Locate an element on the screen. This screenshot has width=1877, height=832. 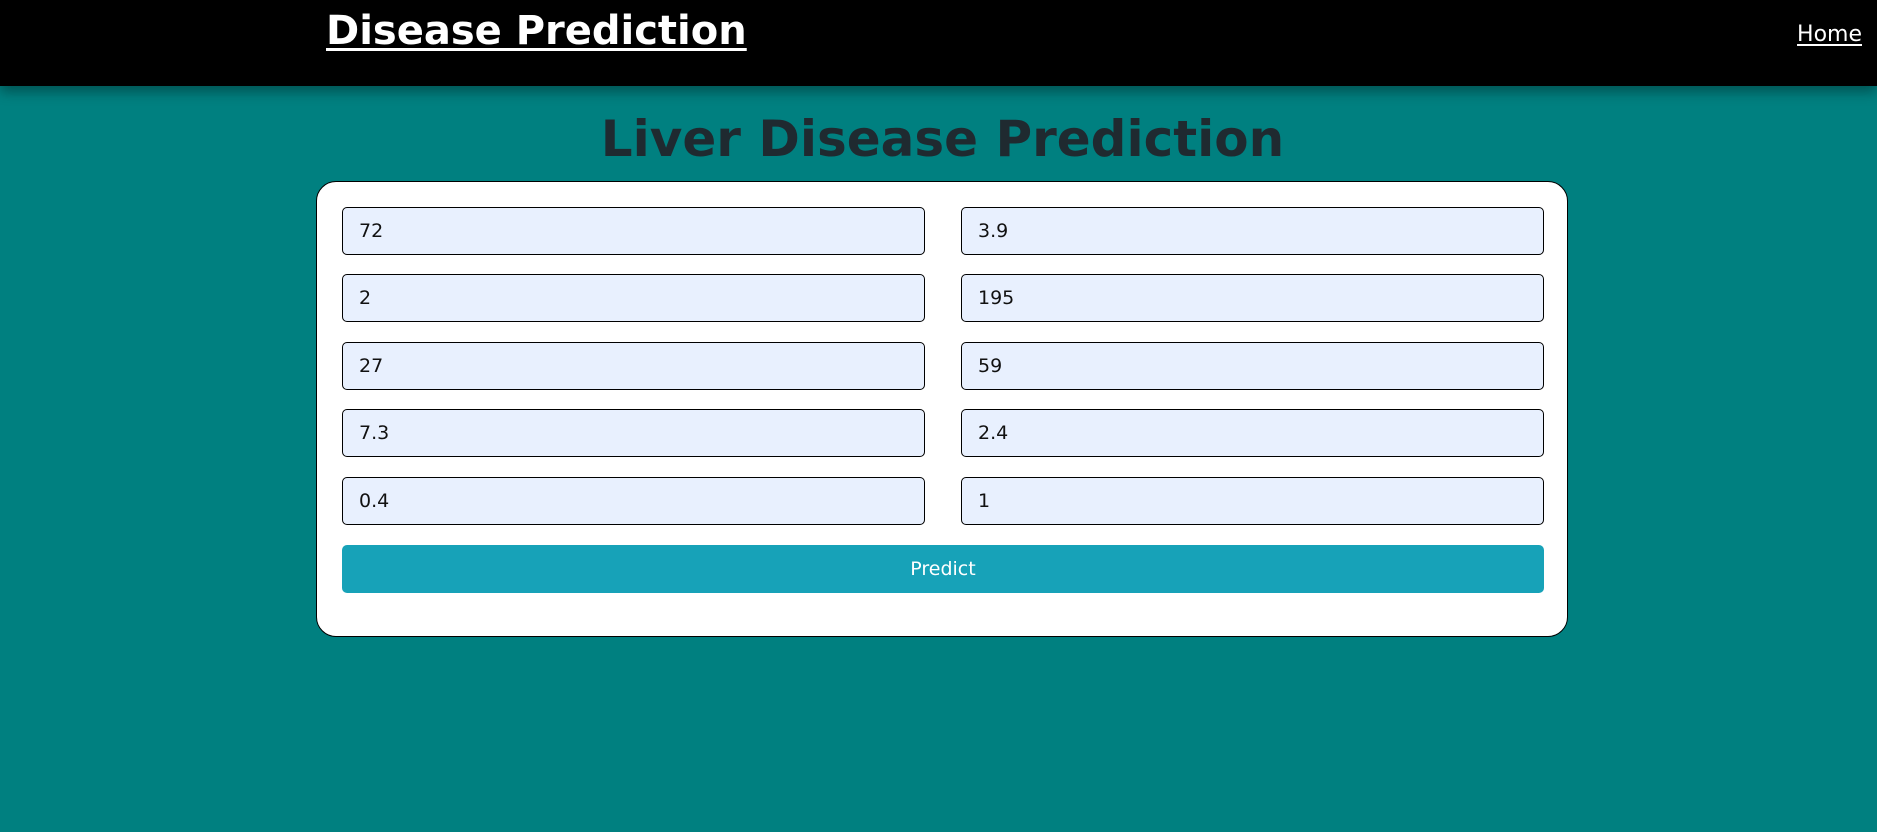
predict-button: Predict is located at coordinates (943, 569).